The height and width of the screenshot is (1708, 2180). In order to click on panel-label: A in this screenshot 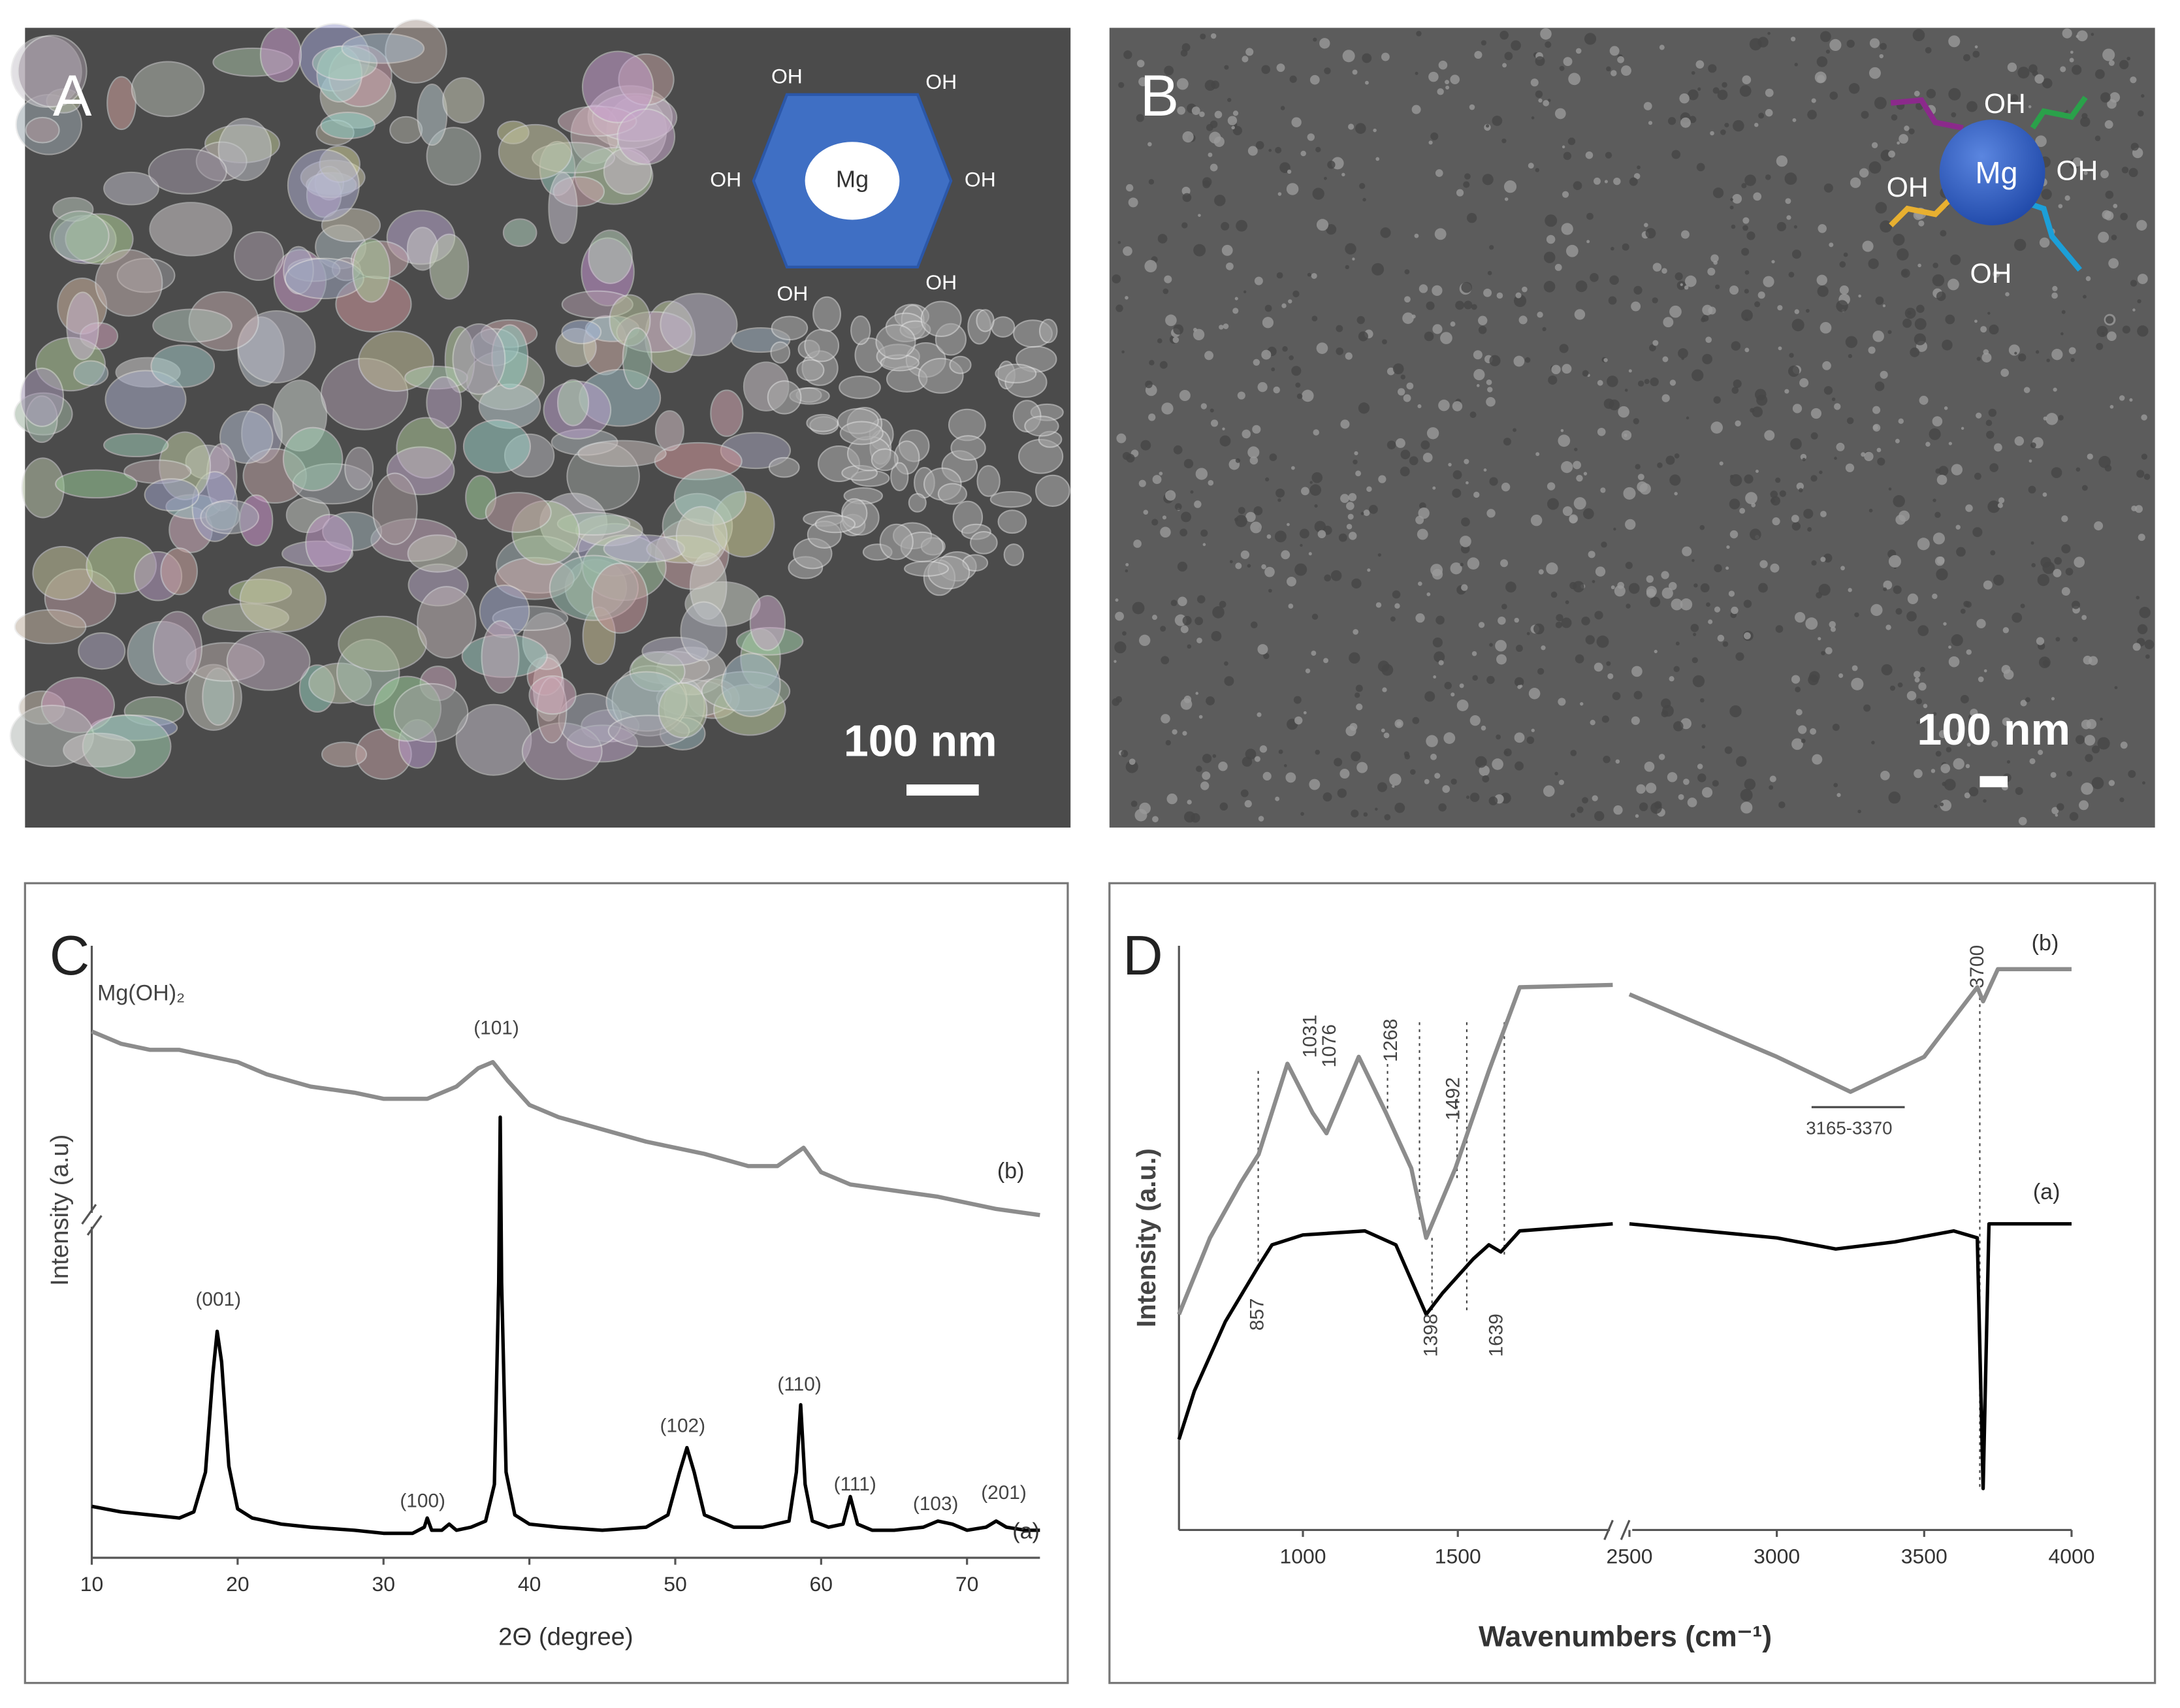, I will do `click(72, 96)`.